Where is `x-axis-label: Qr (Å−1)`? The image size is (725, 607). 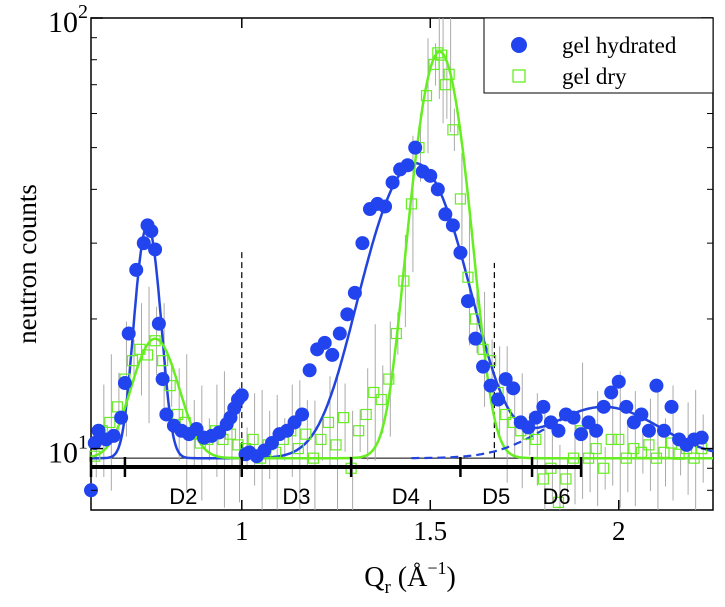
x-axis-label: Qr (Å−1) is located at coordinates (410, 578).